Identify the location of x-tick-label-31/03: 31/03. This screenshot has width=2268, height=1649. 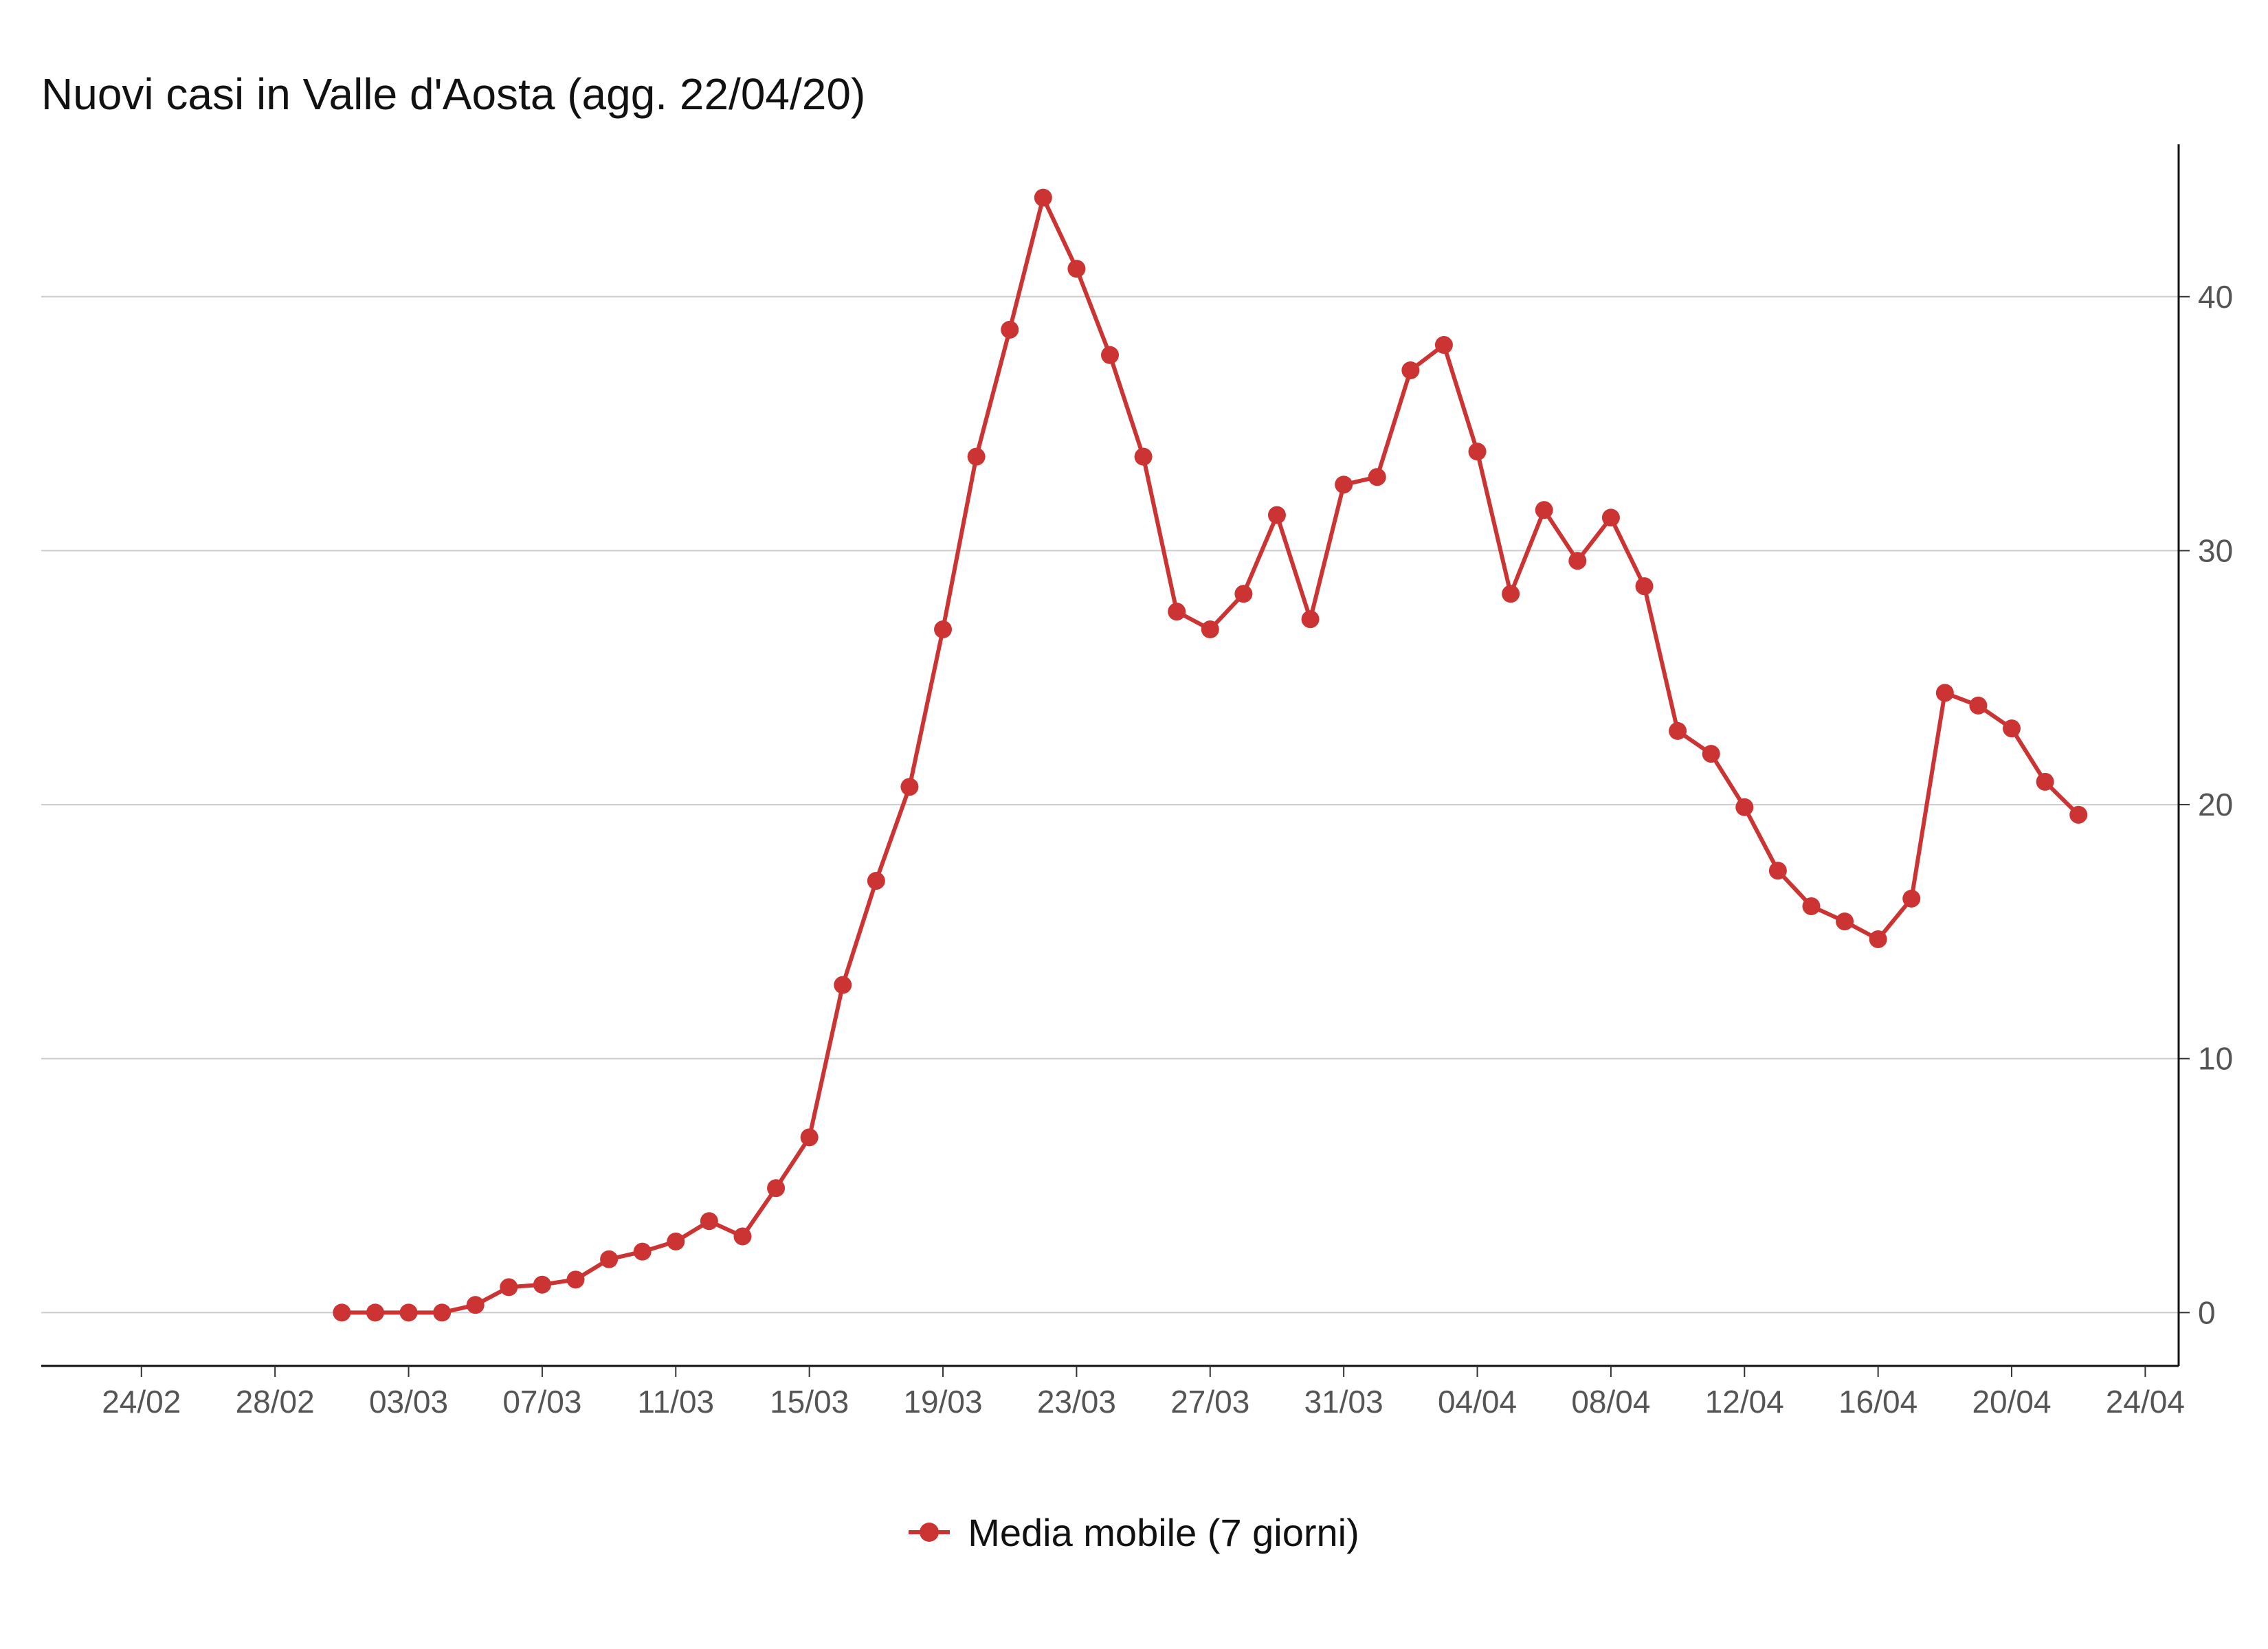
(1344, 1402).